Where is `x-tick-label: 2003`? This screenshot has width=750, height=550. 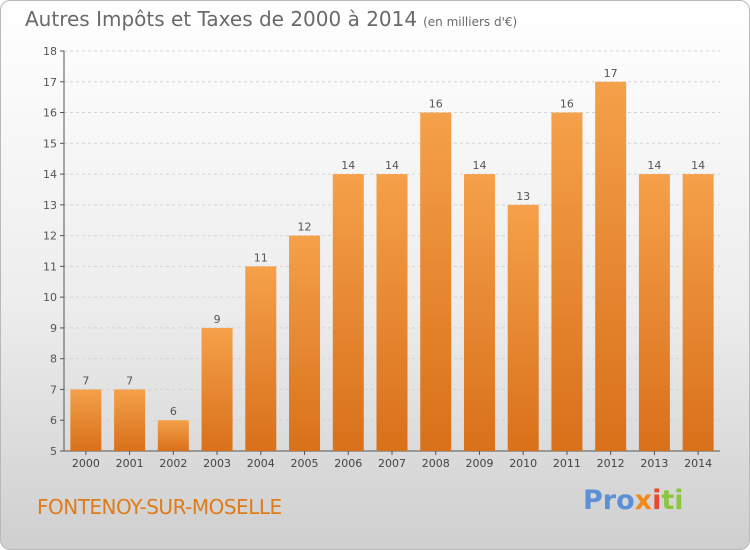 x-tick-label: 2003 is located at coordinates (217, 463).